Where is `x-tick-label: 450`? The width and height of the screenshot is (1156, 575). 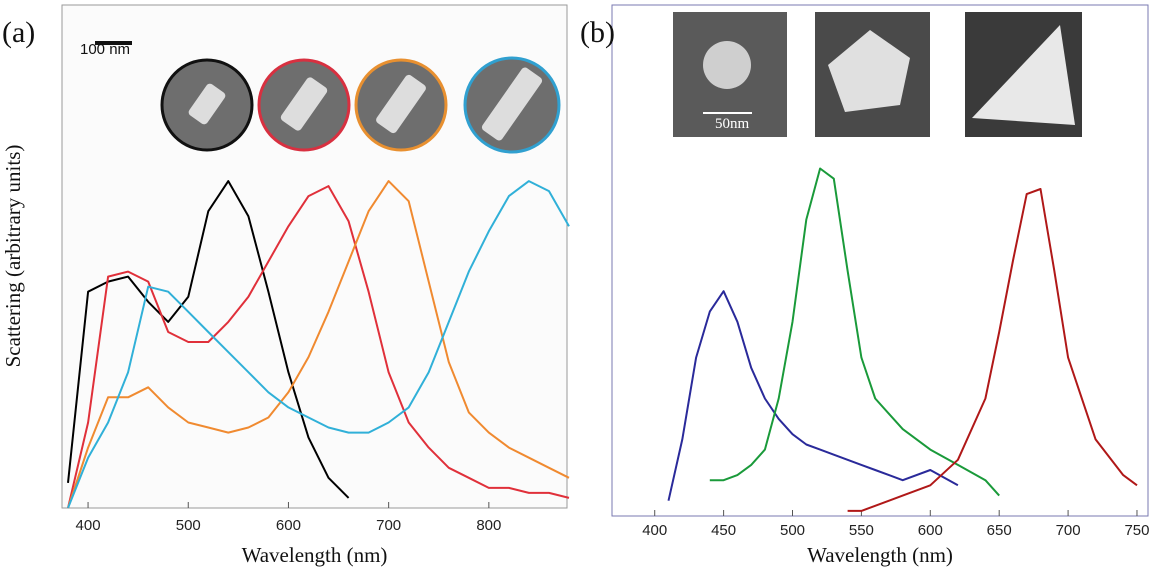
x-tick-label: 450 is located at coordinates (723, 530).